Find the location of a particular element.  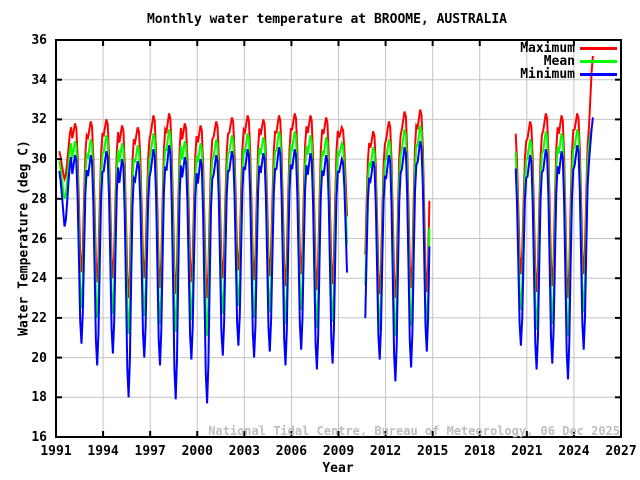

x-tick-label: 2015 is located at coordinates (433, 451).